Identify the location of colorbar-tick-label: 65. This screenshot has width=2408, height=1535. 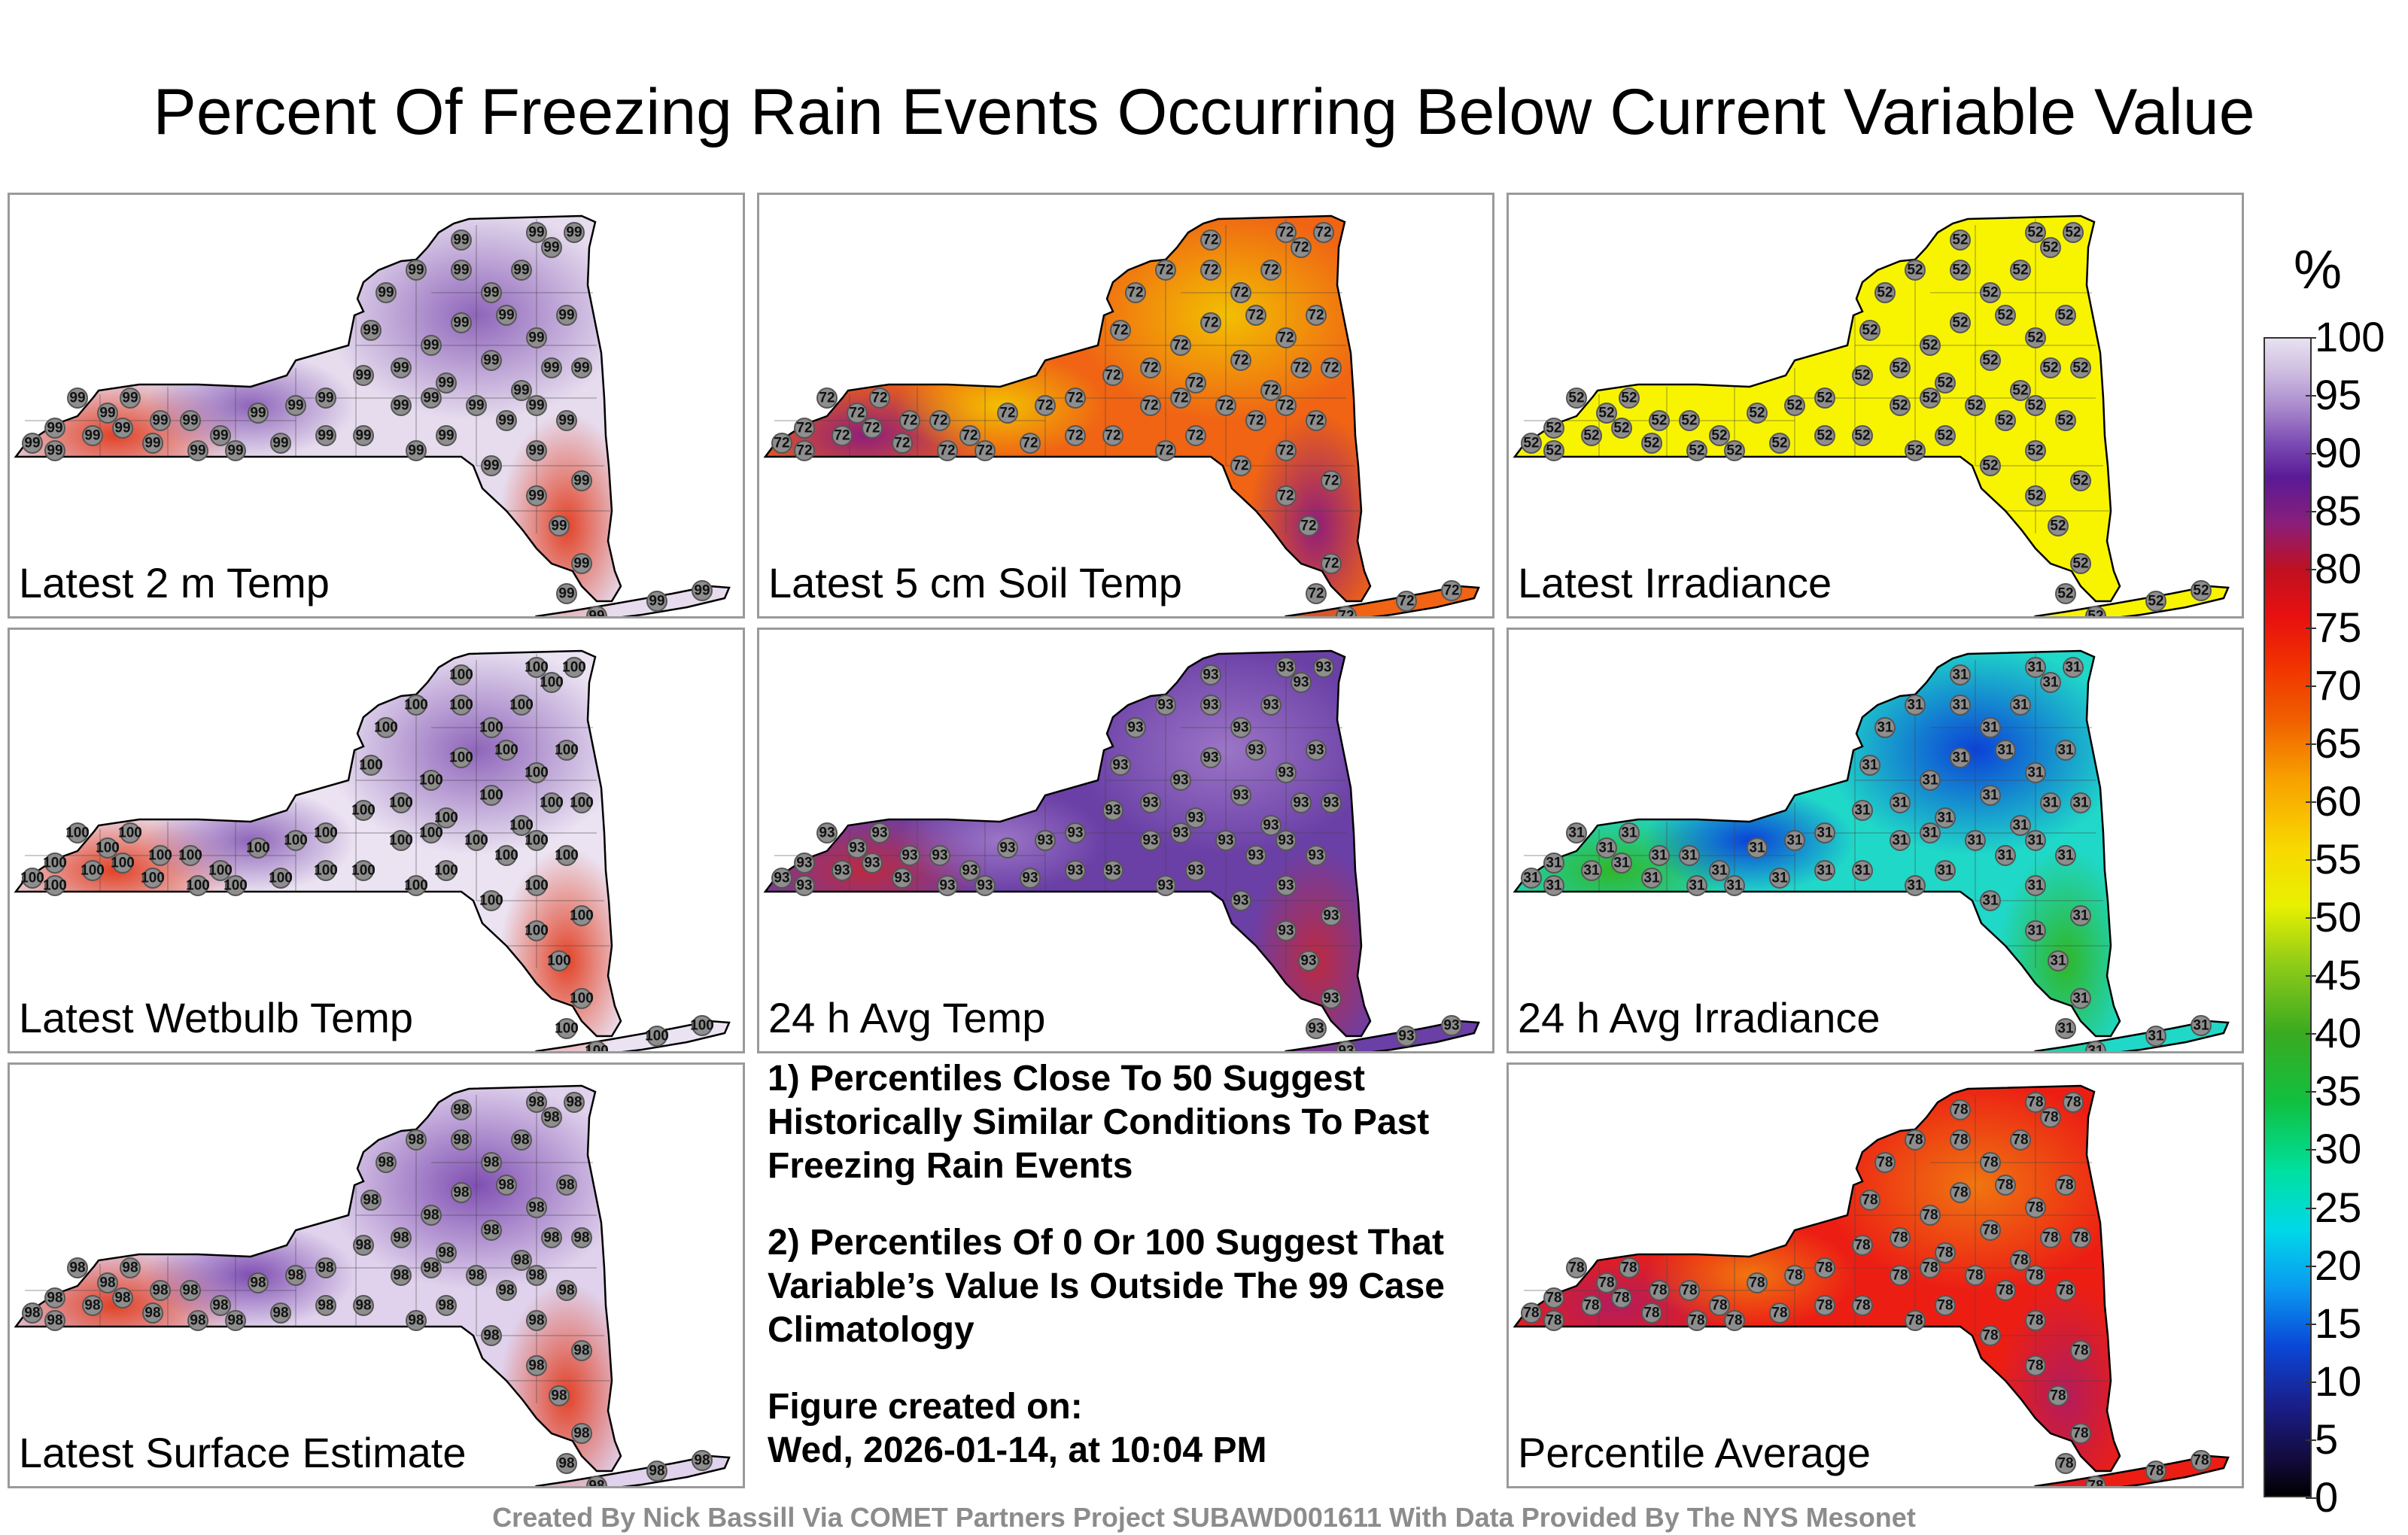
(2338, 743).